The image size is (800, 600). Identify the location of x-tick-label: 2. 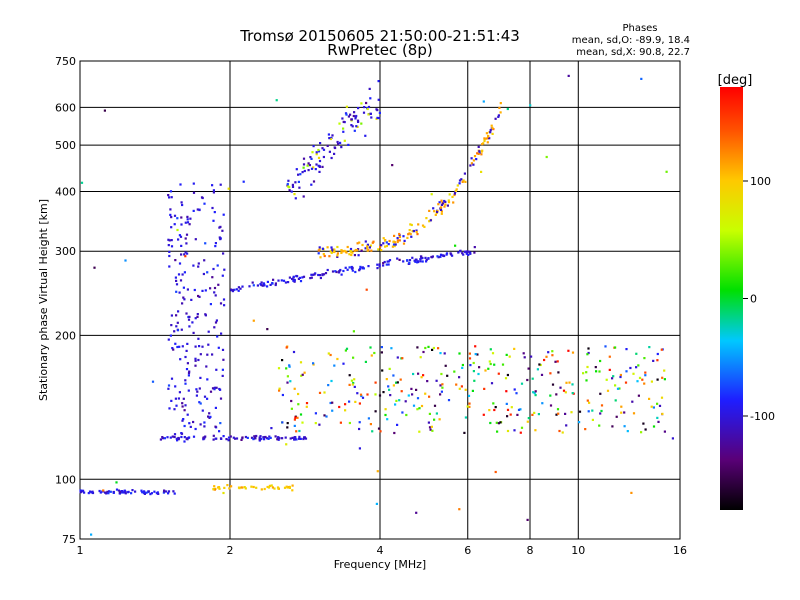
(230, 550).